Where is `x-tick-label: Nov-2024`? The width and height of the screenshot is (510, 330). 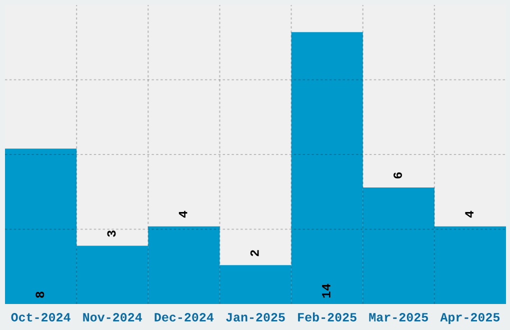 x-tick-label: Nov-2024 is located at coordinates (112, 317).